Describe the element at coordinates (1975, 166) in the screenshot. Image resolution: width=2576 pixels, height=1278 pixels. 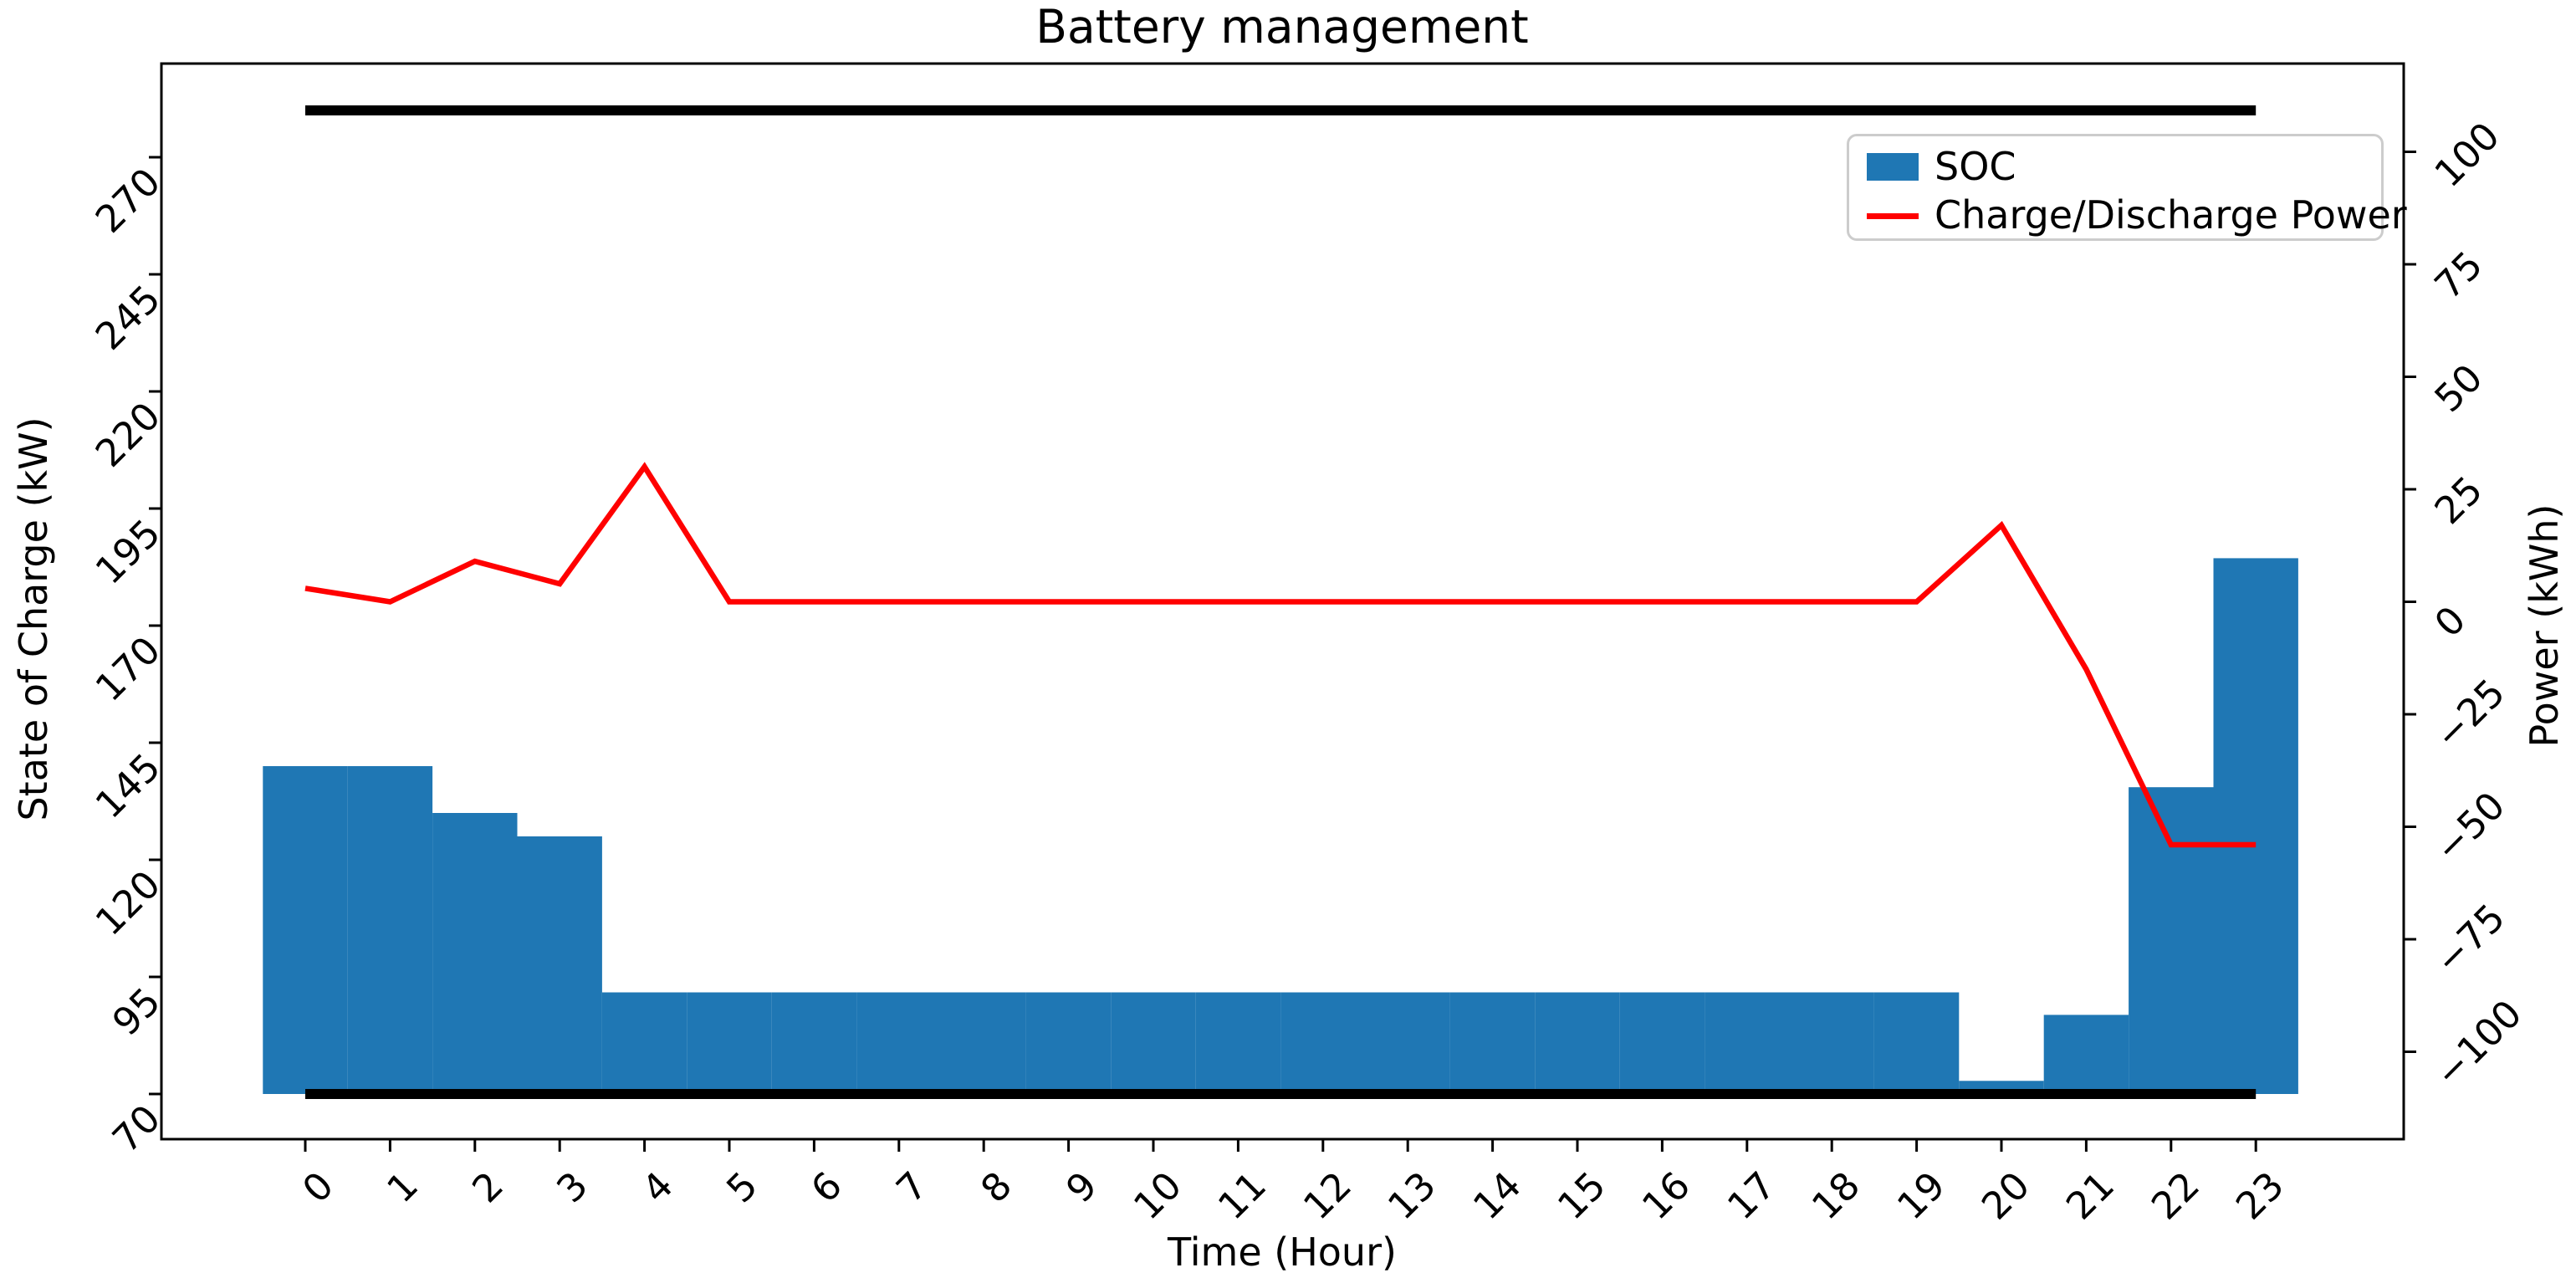
I see `legend-label-soc: SOC` at that location.